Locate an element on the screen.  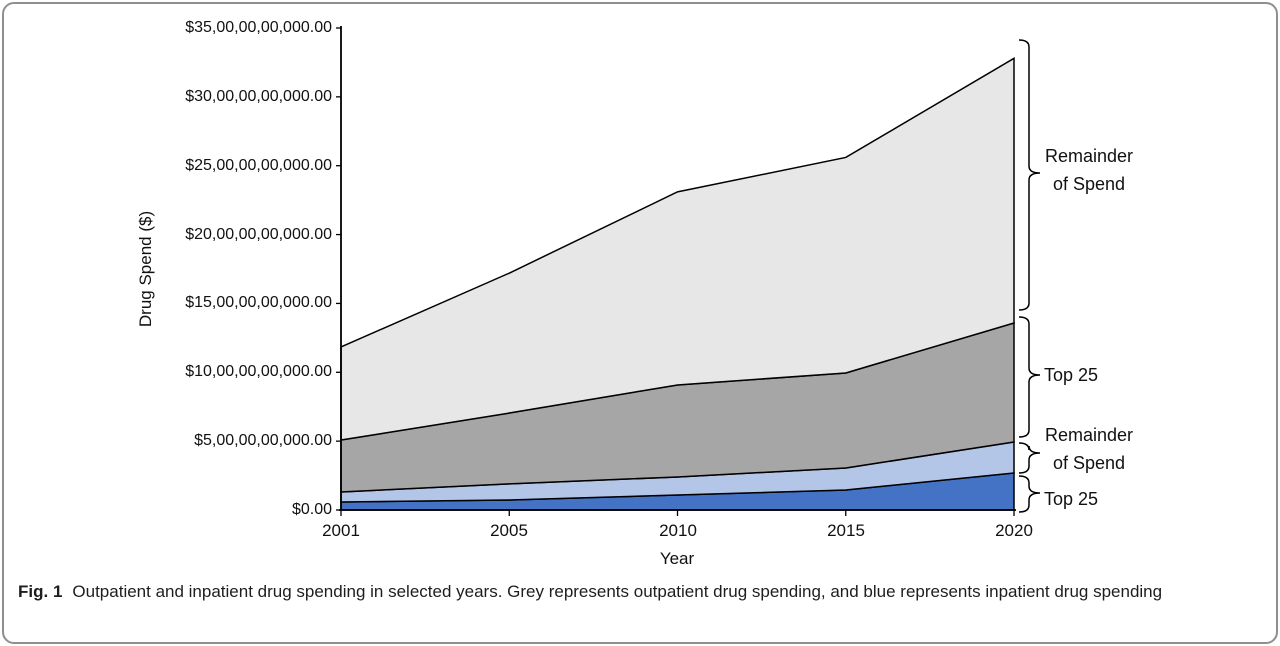
x-axis-tick-label: 2005 is located at coordinates (509, 530).